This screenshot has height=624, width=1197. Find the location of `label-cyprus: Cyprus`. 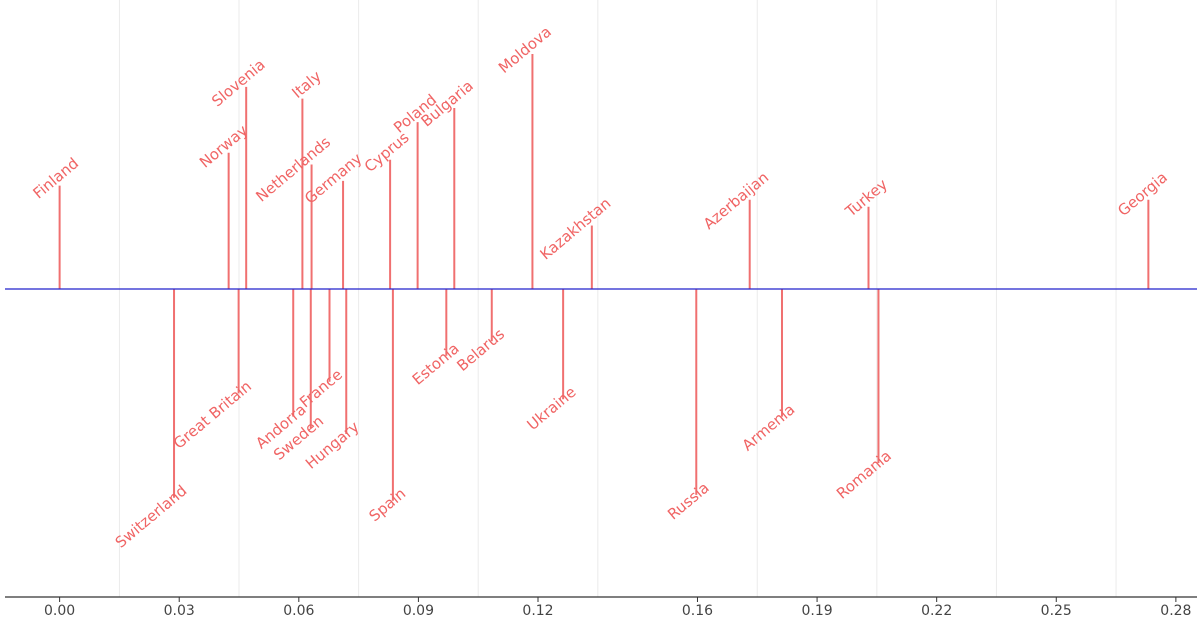

label-cyprus: Cyprus is located at coordinates (387, 152).